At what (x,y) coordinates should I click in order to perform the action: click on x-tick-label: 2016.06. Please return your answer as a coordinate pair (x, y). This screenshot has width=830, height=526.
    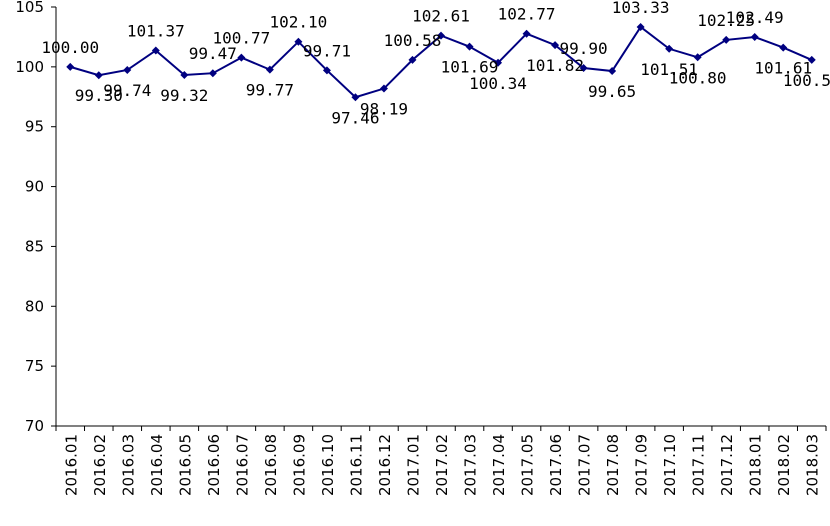
    Looking at the image, I should click on (214, 465).